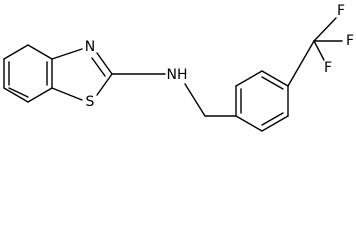  I want to click on atom-label: NH, so click(177, 75).